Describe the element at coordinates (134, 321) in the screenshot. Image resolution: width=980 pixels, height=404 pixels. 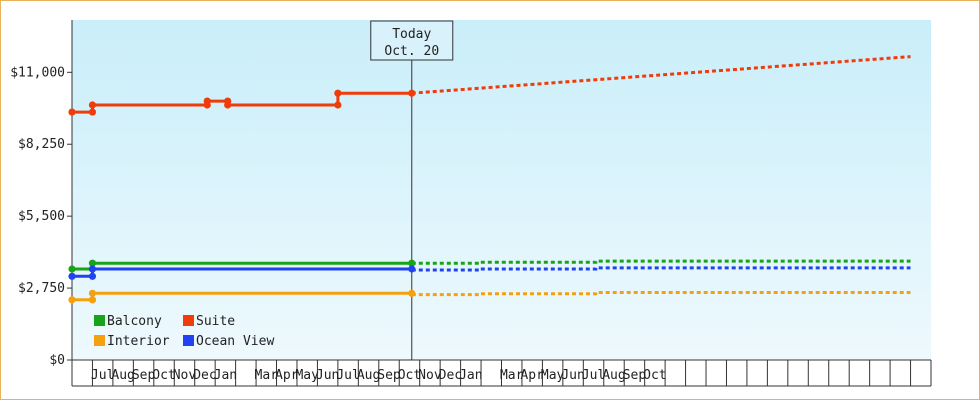
I see `legend-label-balcony: Balcony` at that location.